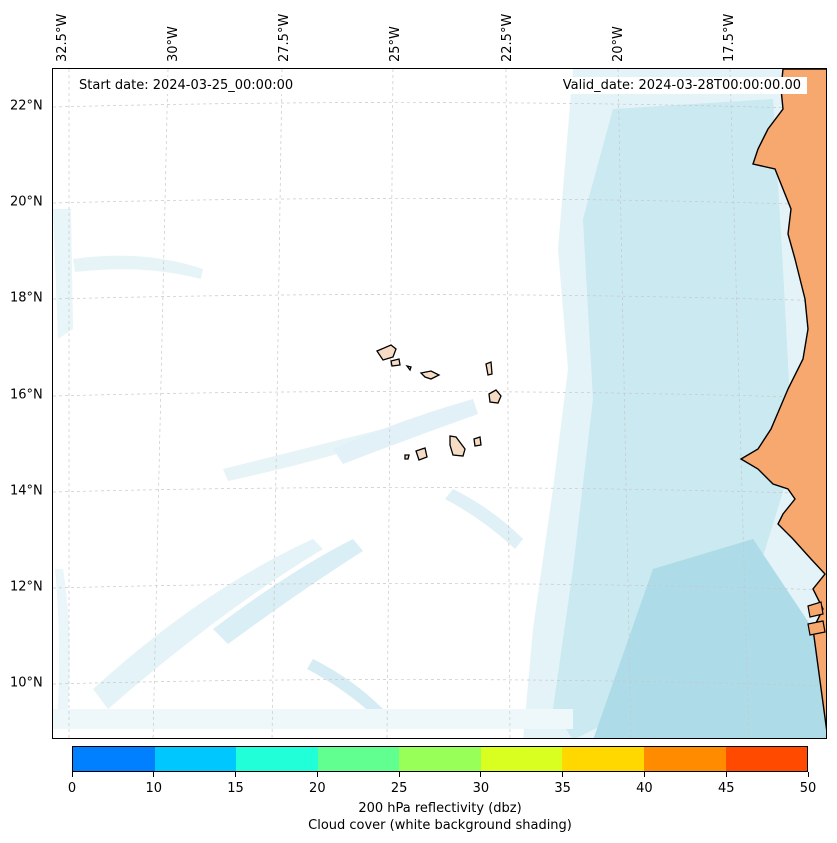  What do you see at coordinates (644, 788) in the screenshot?
I see `colorbar-tick-label: 40` at bounding box center [644, 788].